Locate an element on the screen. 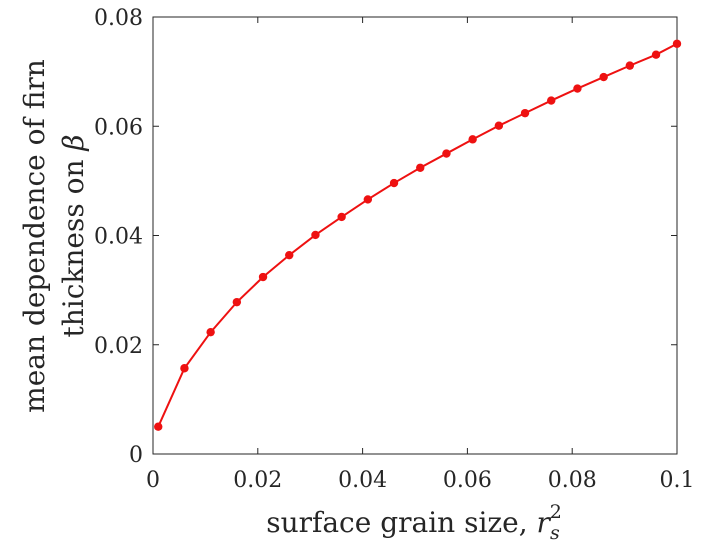  y-axis-label-line-2-text: thickness on is located at coordinates (73, 244).